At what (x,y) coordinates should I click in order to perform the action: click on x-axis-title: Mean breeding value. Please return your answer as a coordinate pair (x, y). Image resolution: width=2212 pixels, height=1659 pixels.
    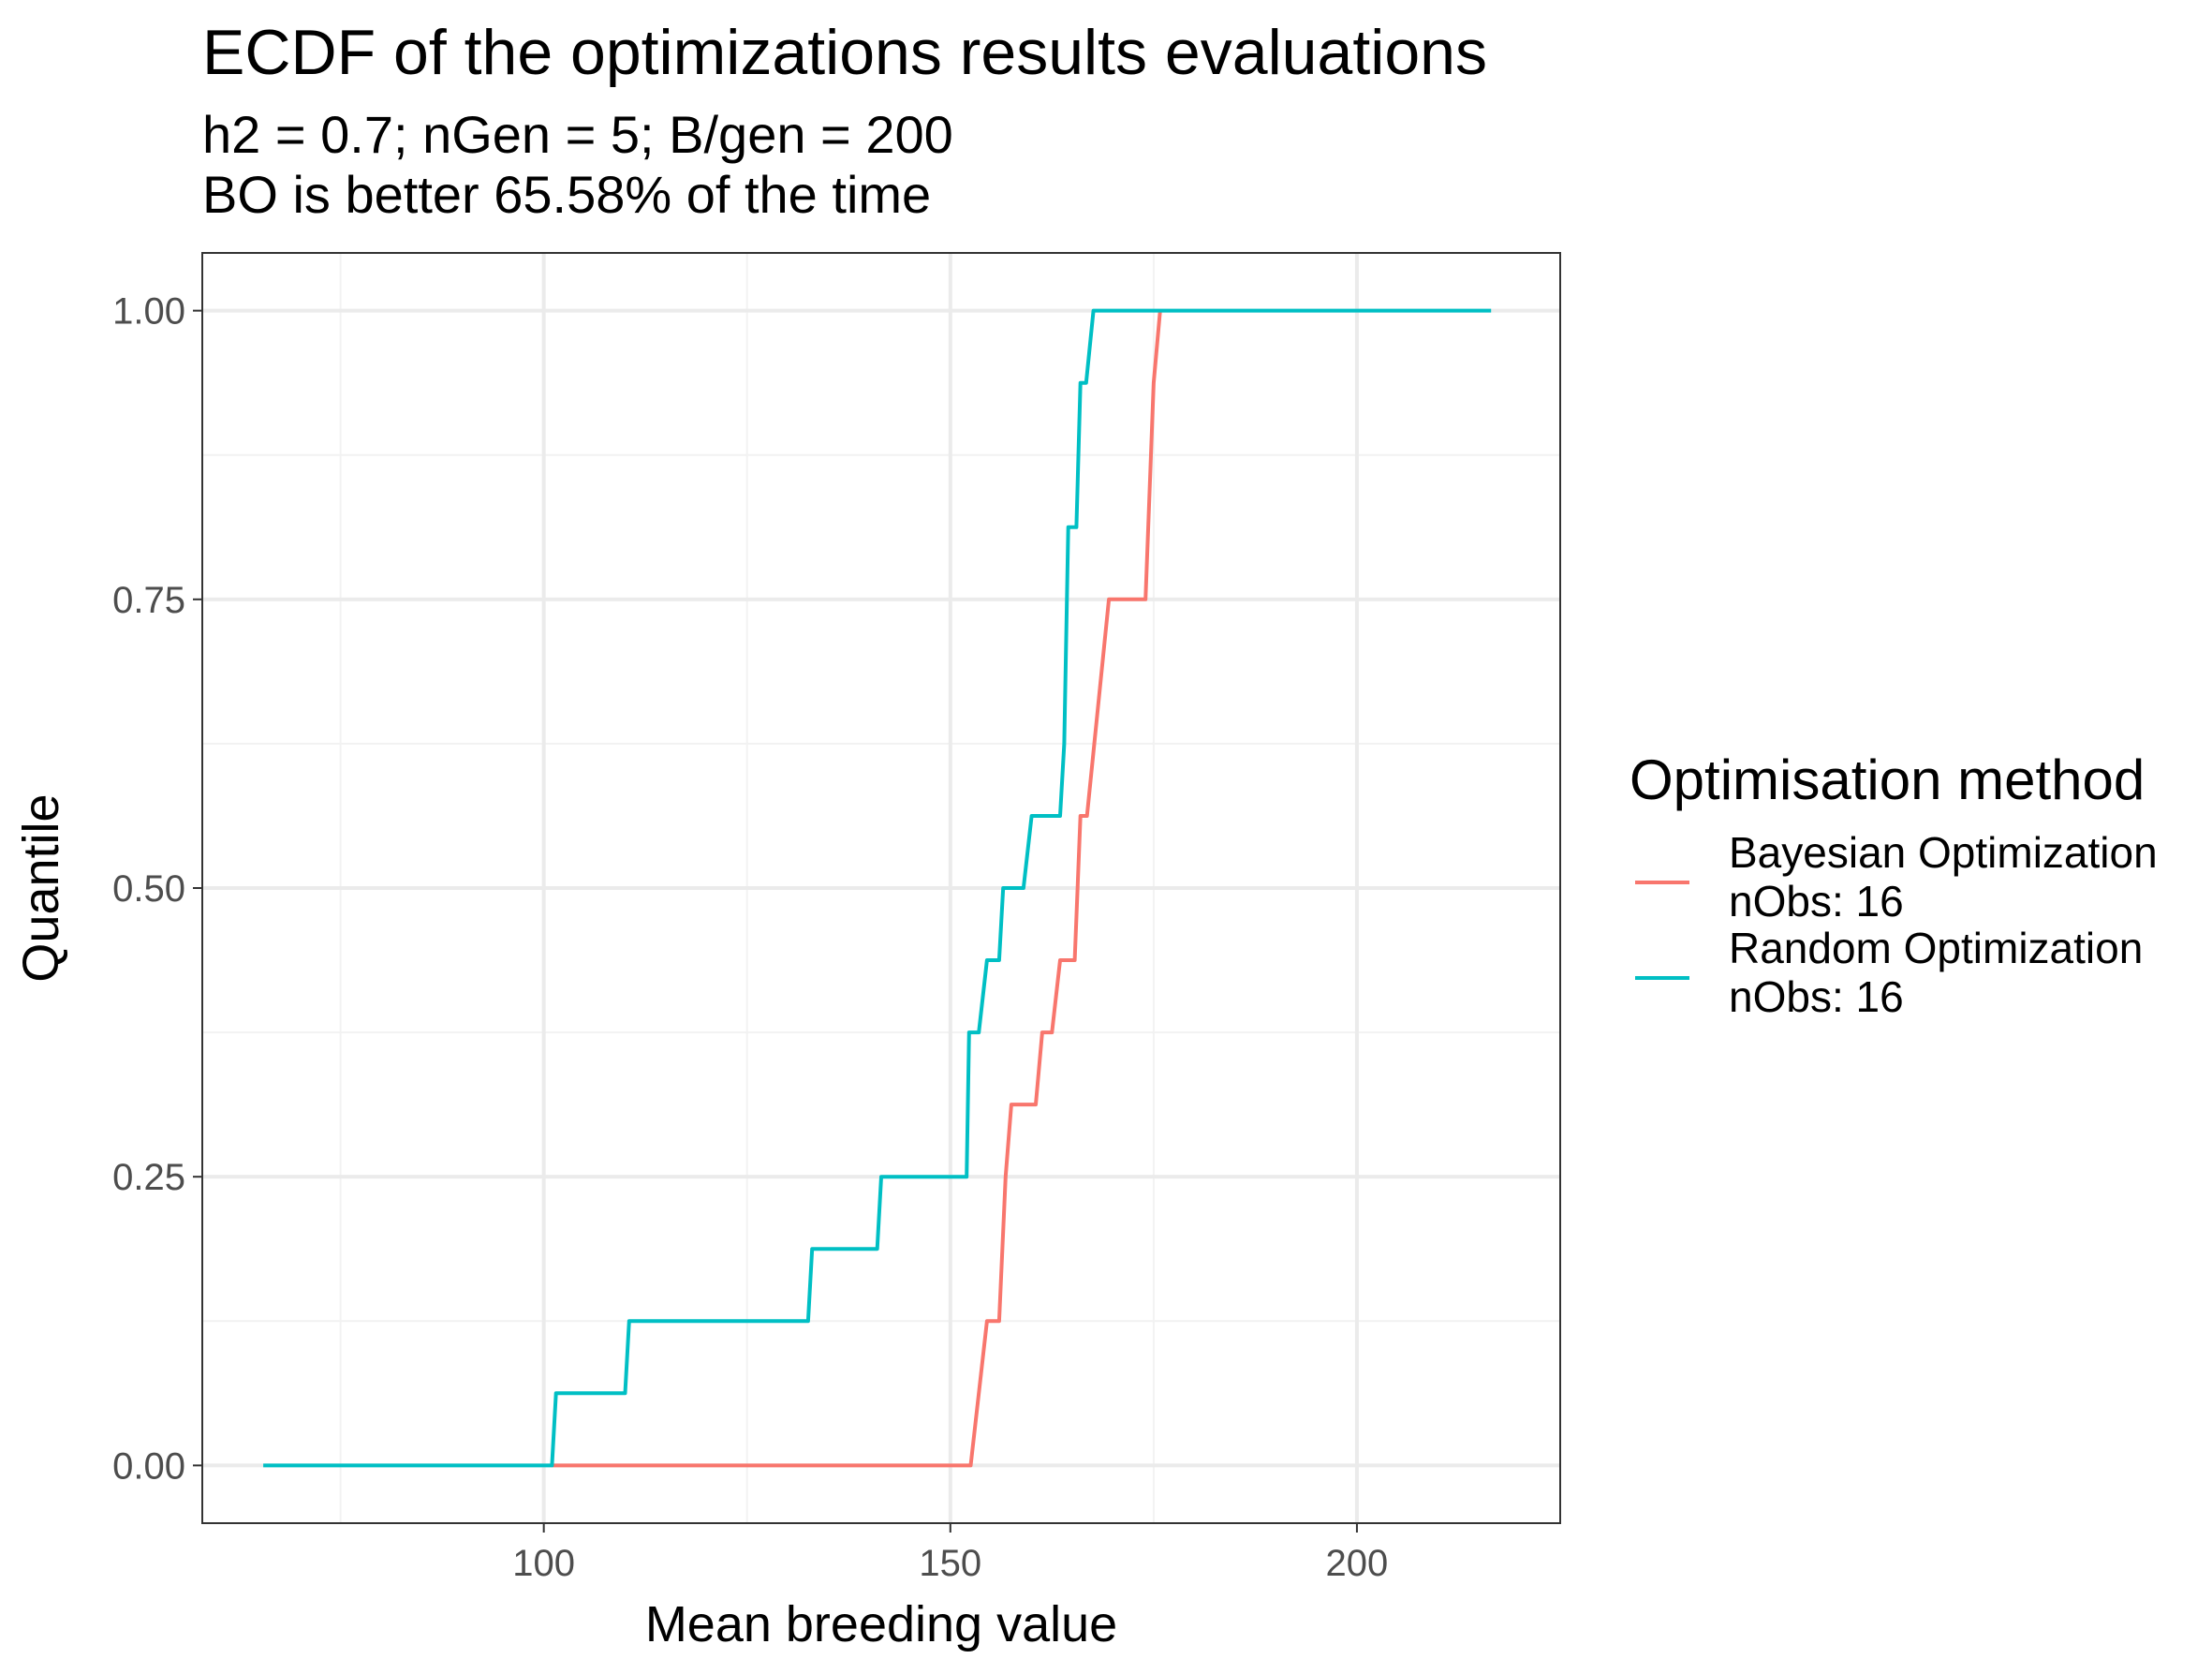
    Looking at the image, I should click on (881, 1624).